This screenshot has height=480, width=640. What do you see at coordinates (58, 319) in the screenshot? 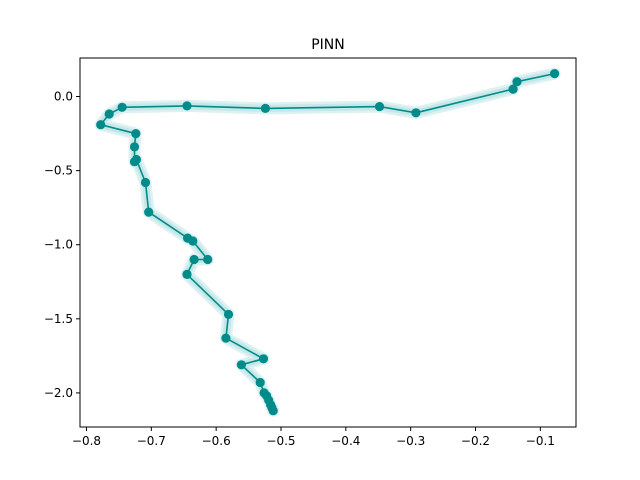
I see `y-tick-label: −1.5` at bounding box center [58, 319].